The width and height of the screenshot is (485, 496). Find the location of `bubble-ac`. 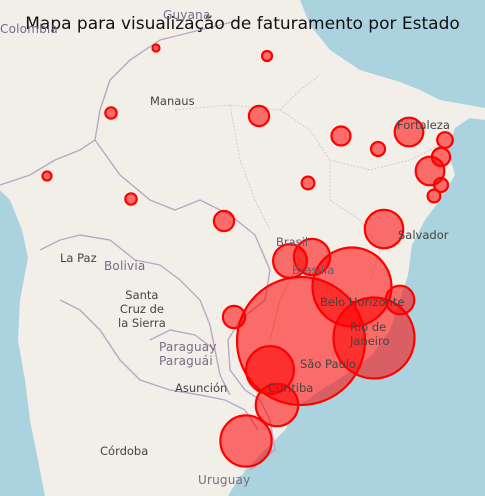

bubble-ac is located at coordinates (47, 176).